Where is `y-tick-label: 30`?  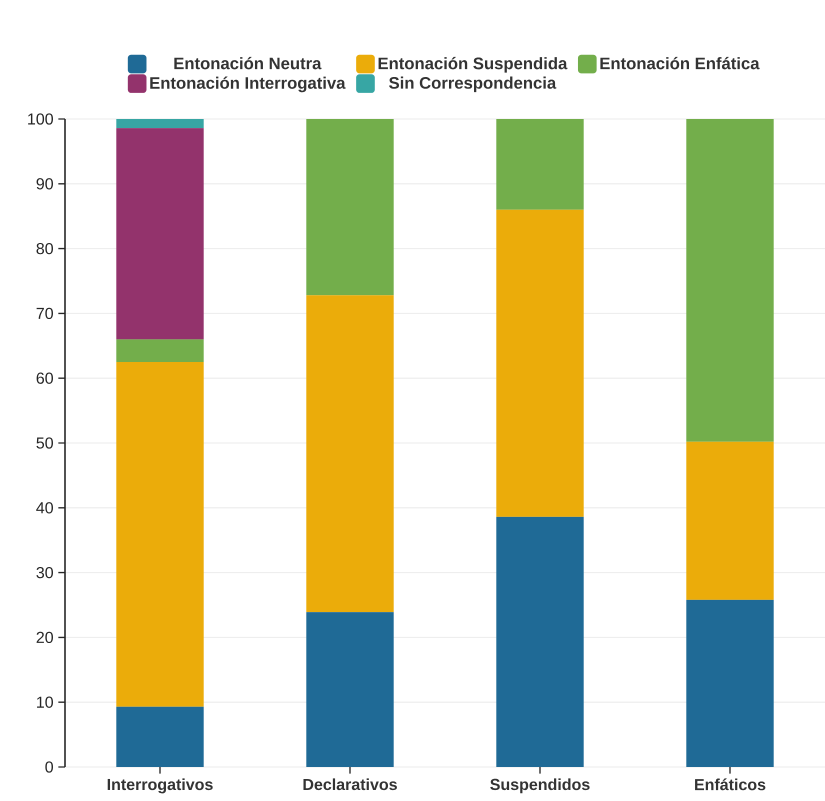 y-tick-label: 30 is located at coordinates (45, 572).